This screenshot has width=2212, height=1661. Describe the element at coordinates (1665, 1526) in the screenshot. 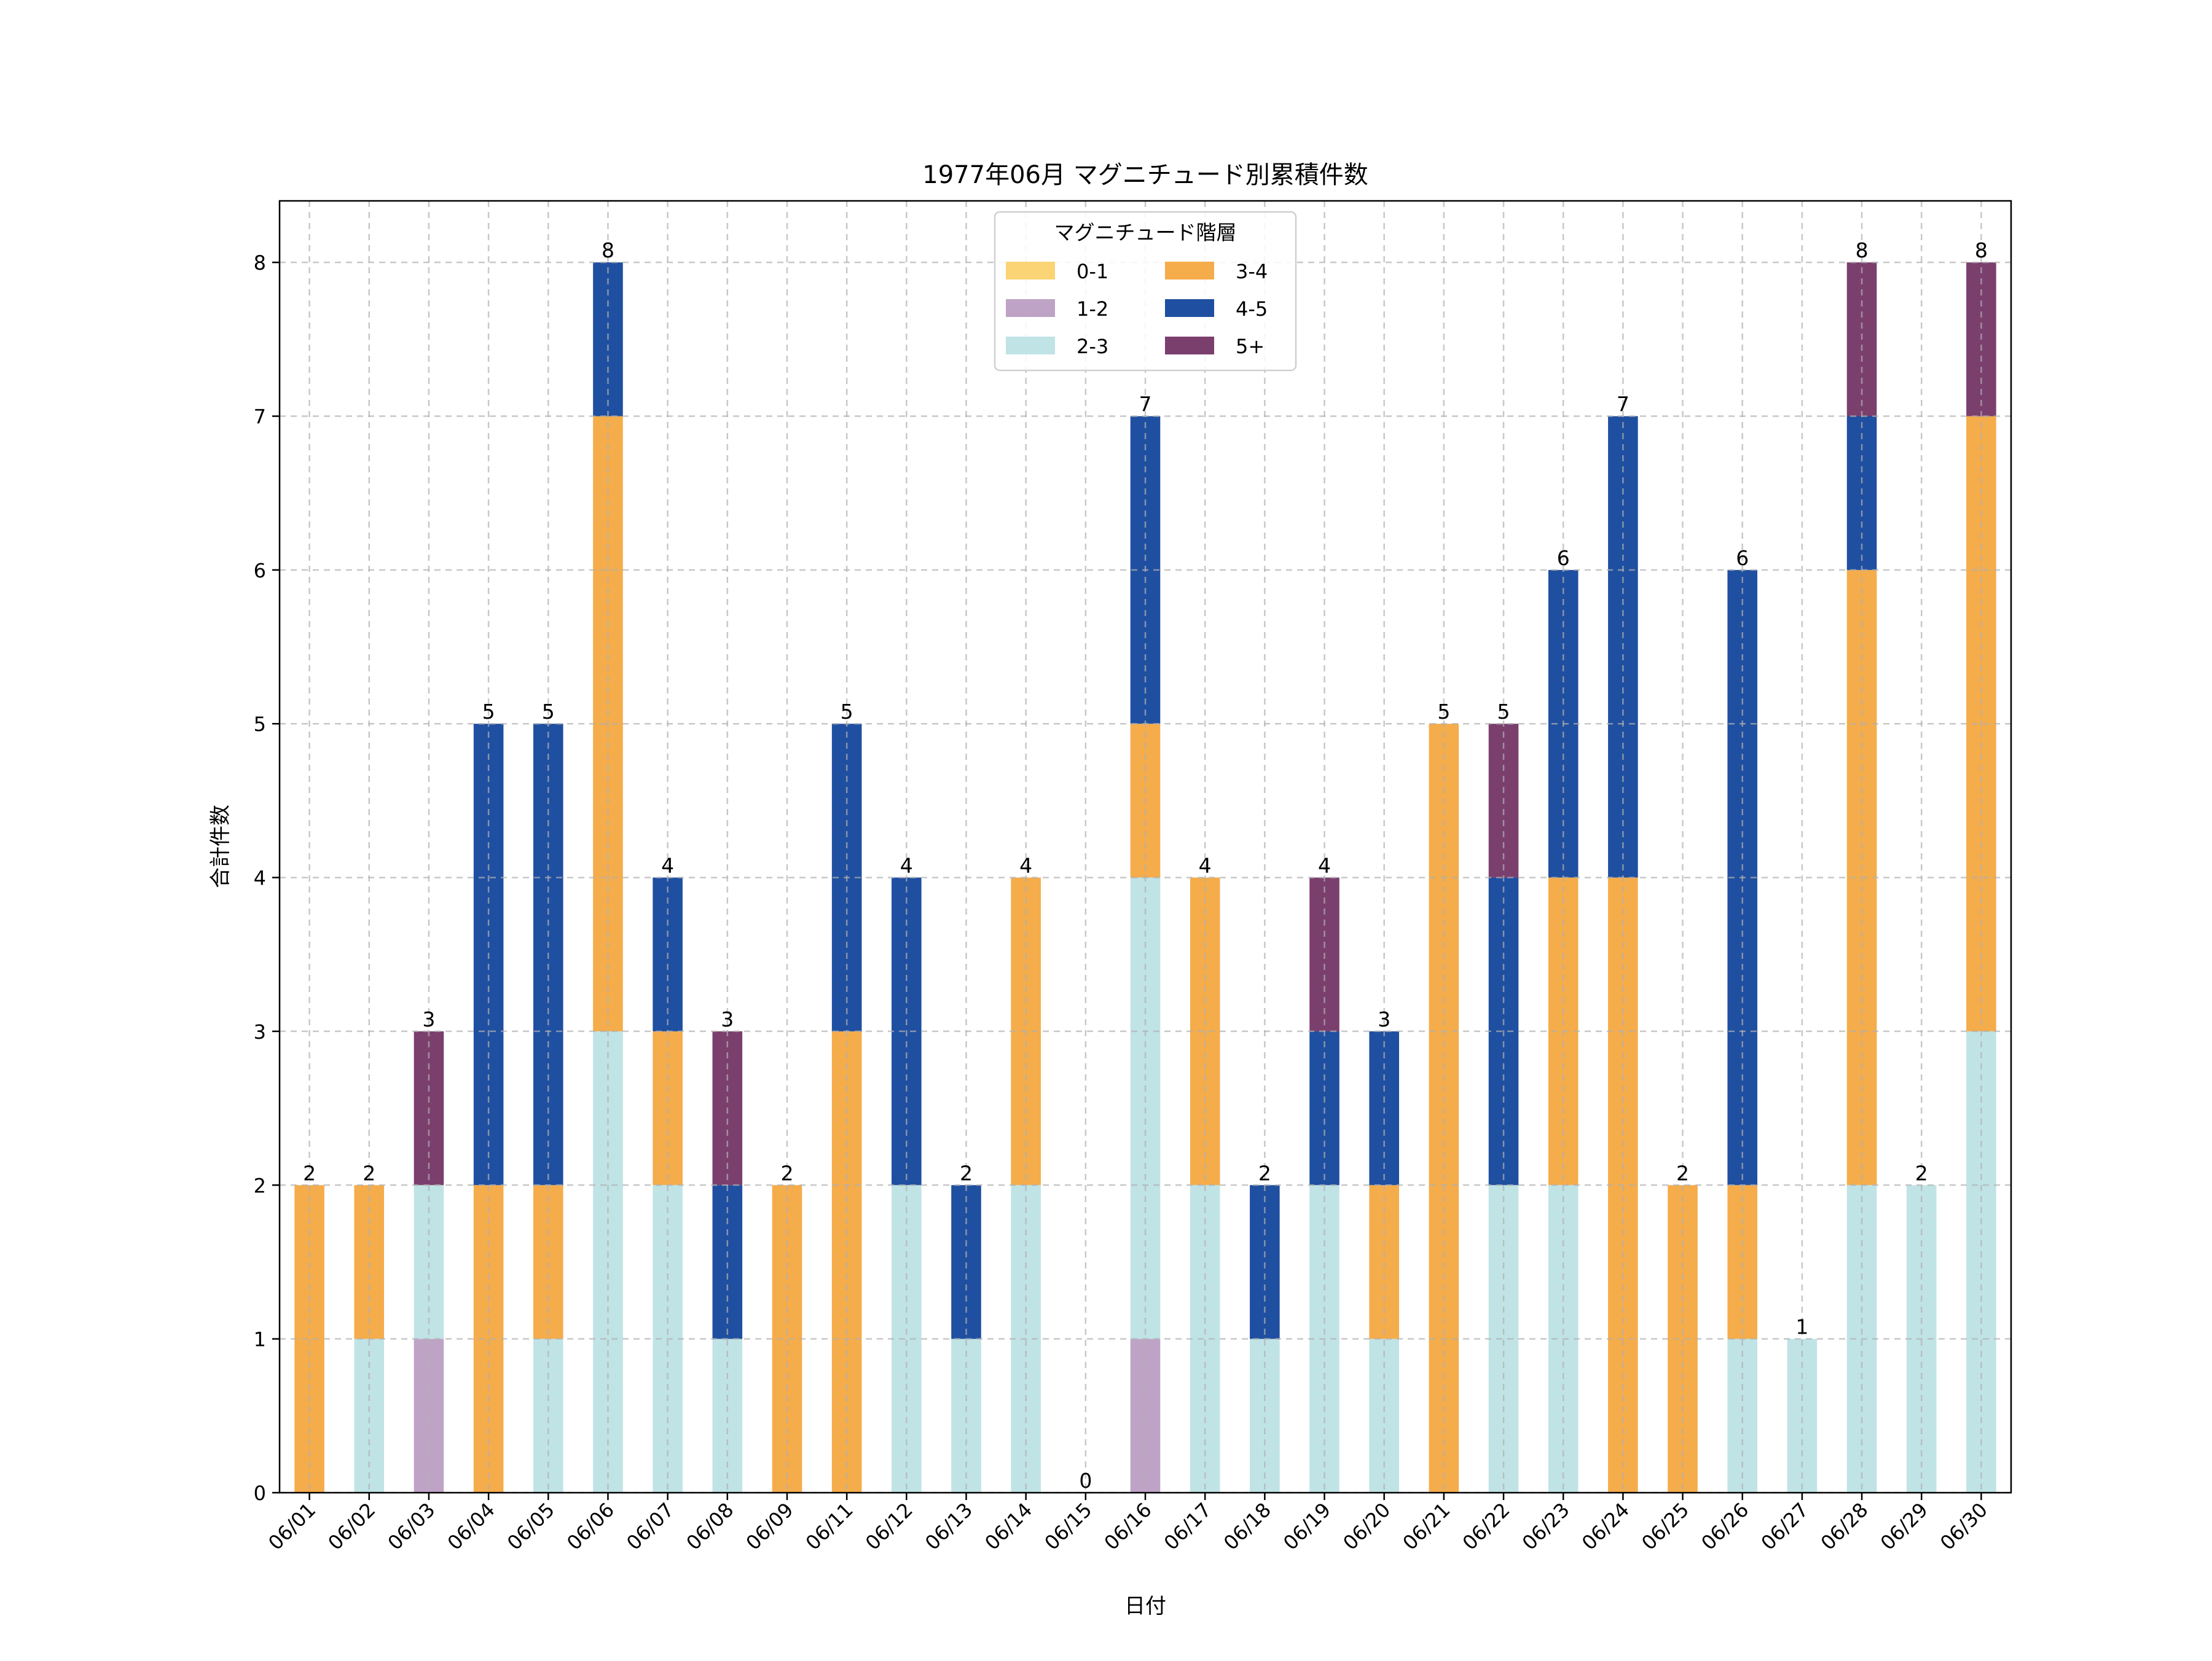

I see `x-tick-label: 06/25` at that location.